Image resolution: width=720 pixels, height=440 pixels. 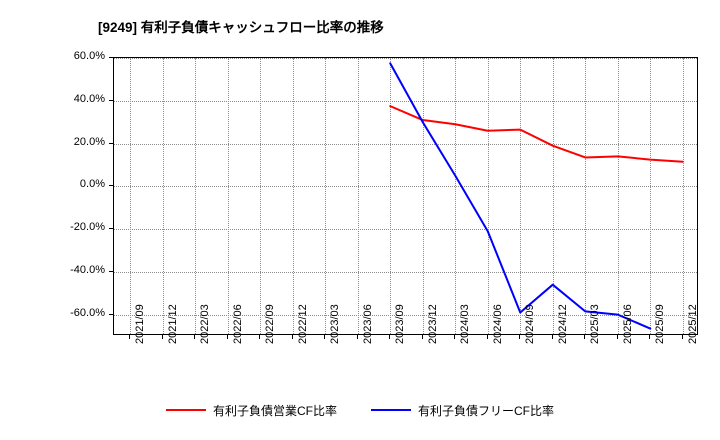 I want to click on x-axis-tick-label: 2022/06, so click(x=237, y=324).